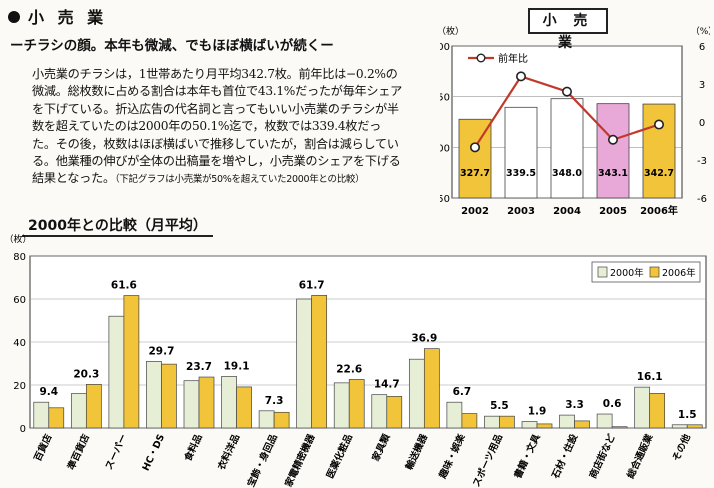 Image resolution: width=714 pixels, height=488 pixels. I want to click on y2-tick-label: 3, so click(702, 85).